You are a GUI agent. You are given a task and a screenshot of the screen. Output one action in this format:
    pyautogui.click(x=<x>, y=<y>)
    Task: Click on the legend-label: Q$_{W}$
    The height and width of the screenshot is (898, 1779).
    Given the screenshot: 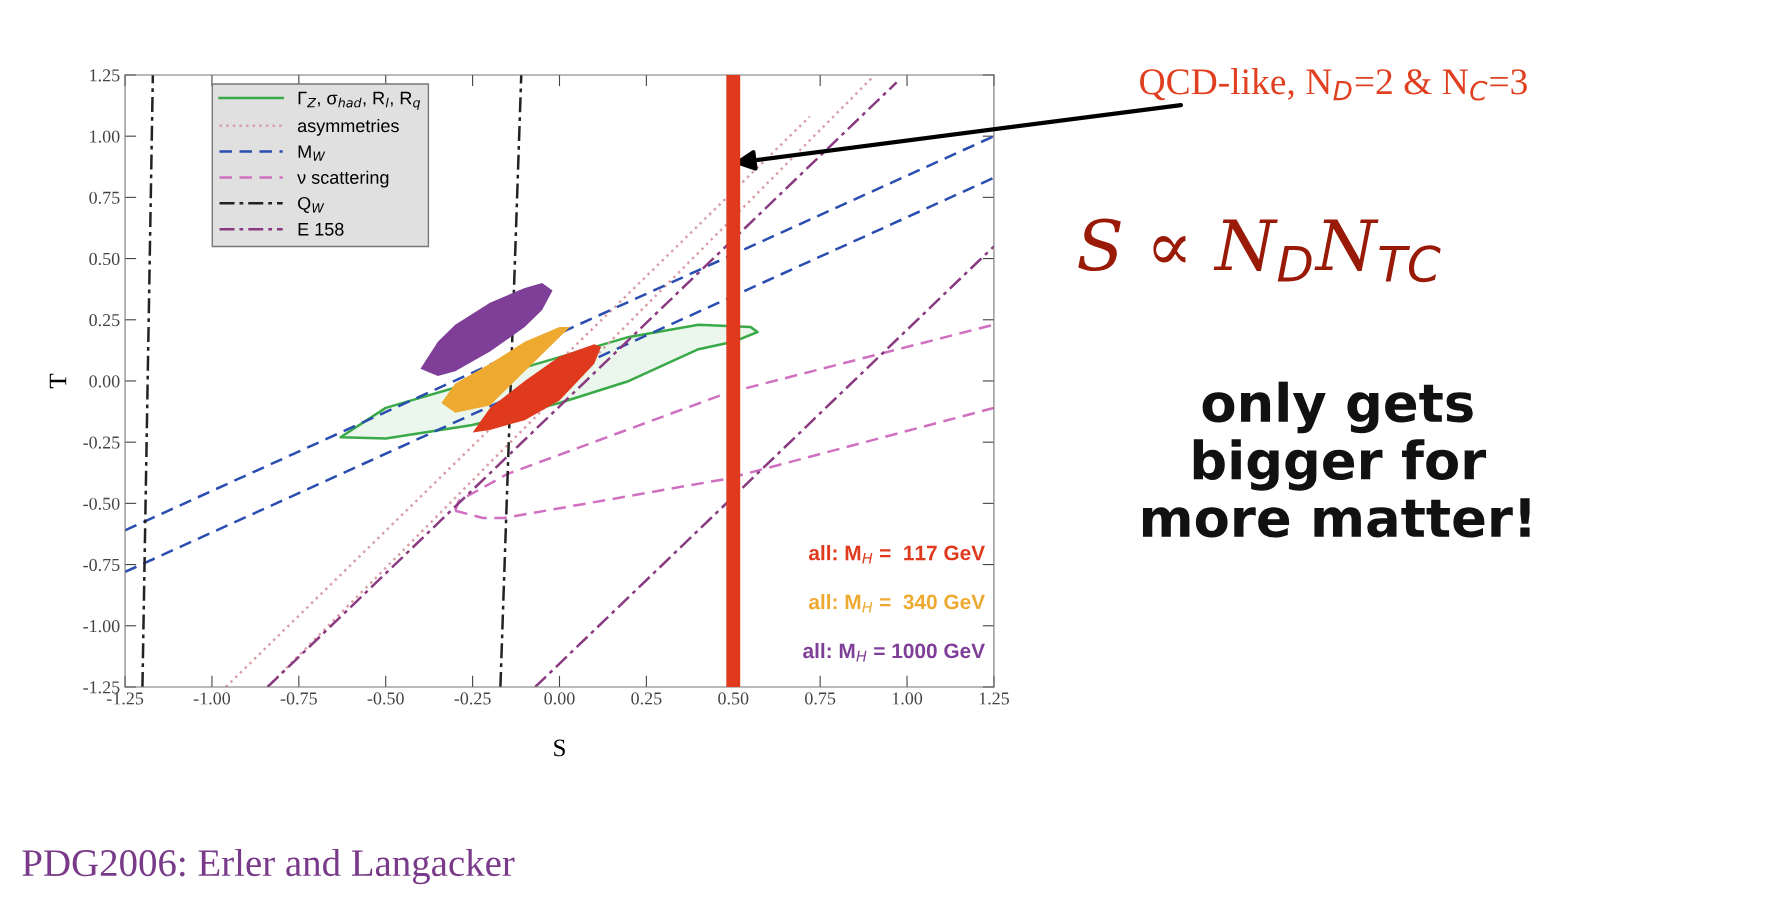 What is the action you would take?
    pyautogui.click(x=311, y=204)
    